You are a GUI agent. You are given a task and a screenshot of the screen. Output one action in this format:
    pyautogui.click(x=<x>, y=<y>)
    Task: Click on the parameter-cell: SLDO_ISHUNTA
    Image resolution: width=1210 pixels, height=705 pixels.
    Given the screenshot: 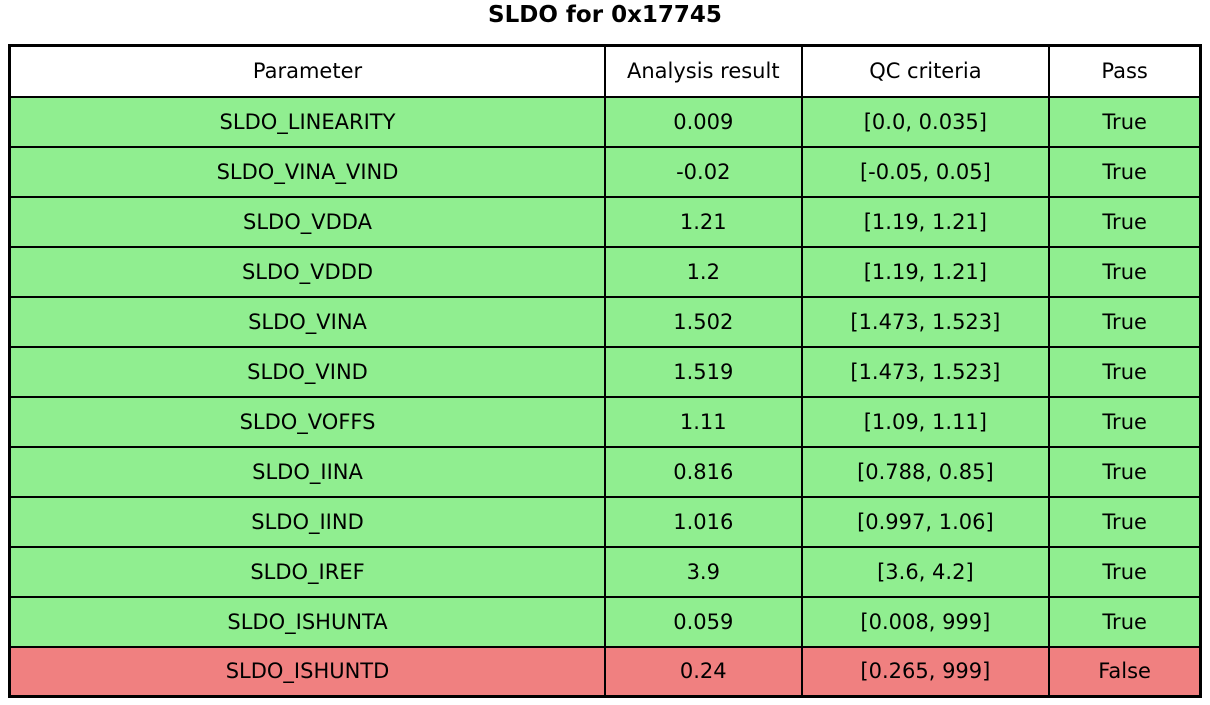 What is the action you would take?
    pyautogui.click(x=307, y=621)
    